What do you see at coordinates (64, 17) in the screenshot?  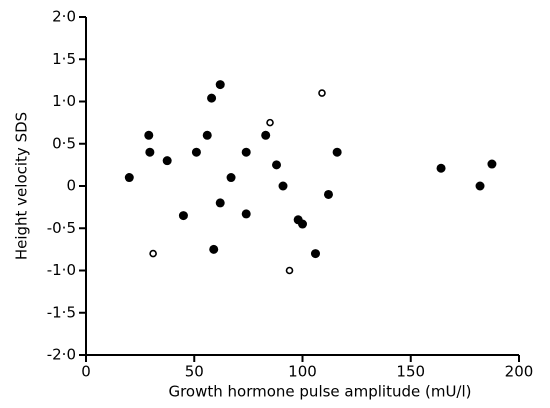 I see `y-tick-label: 2·0` at bounding box center [64, 17].